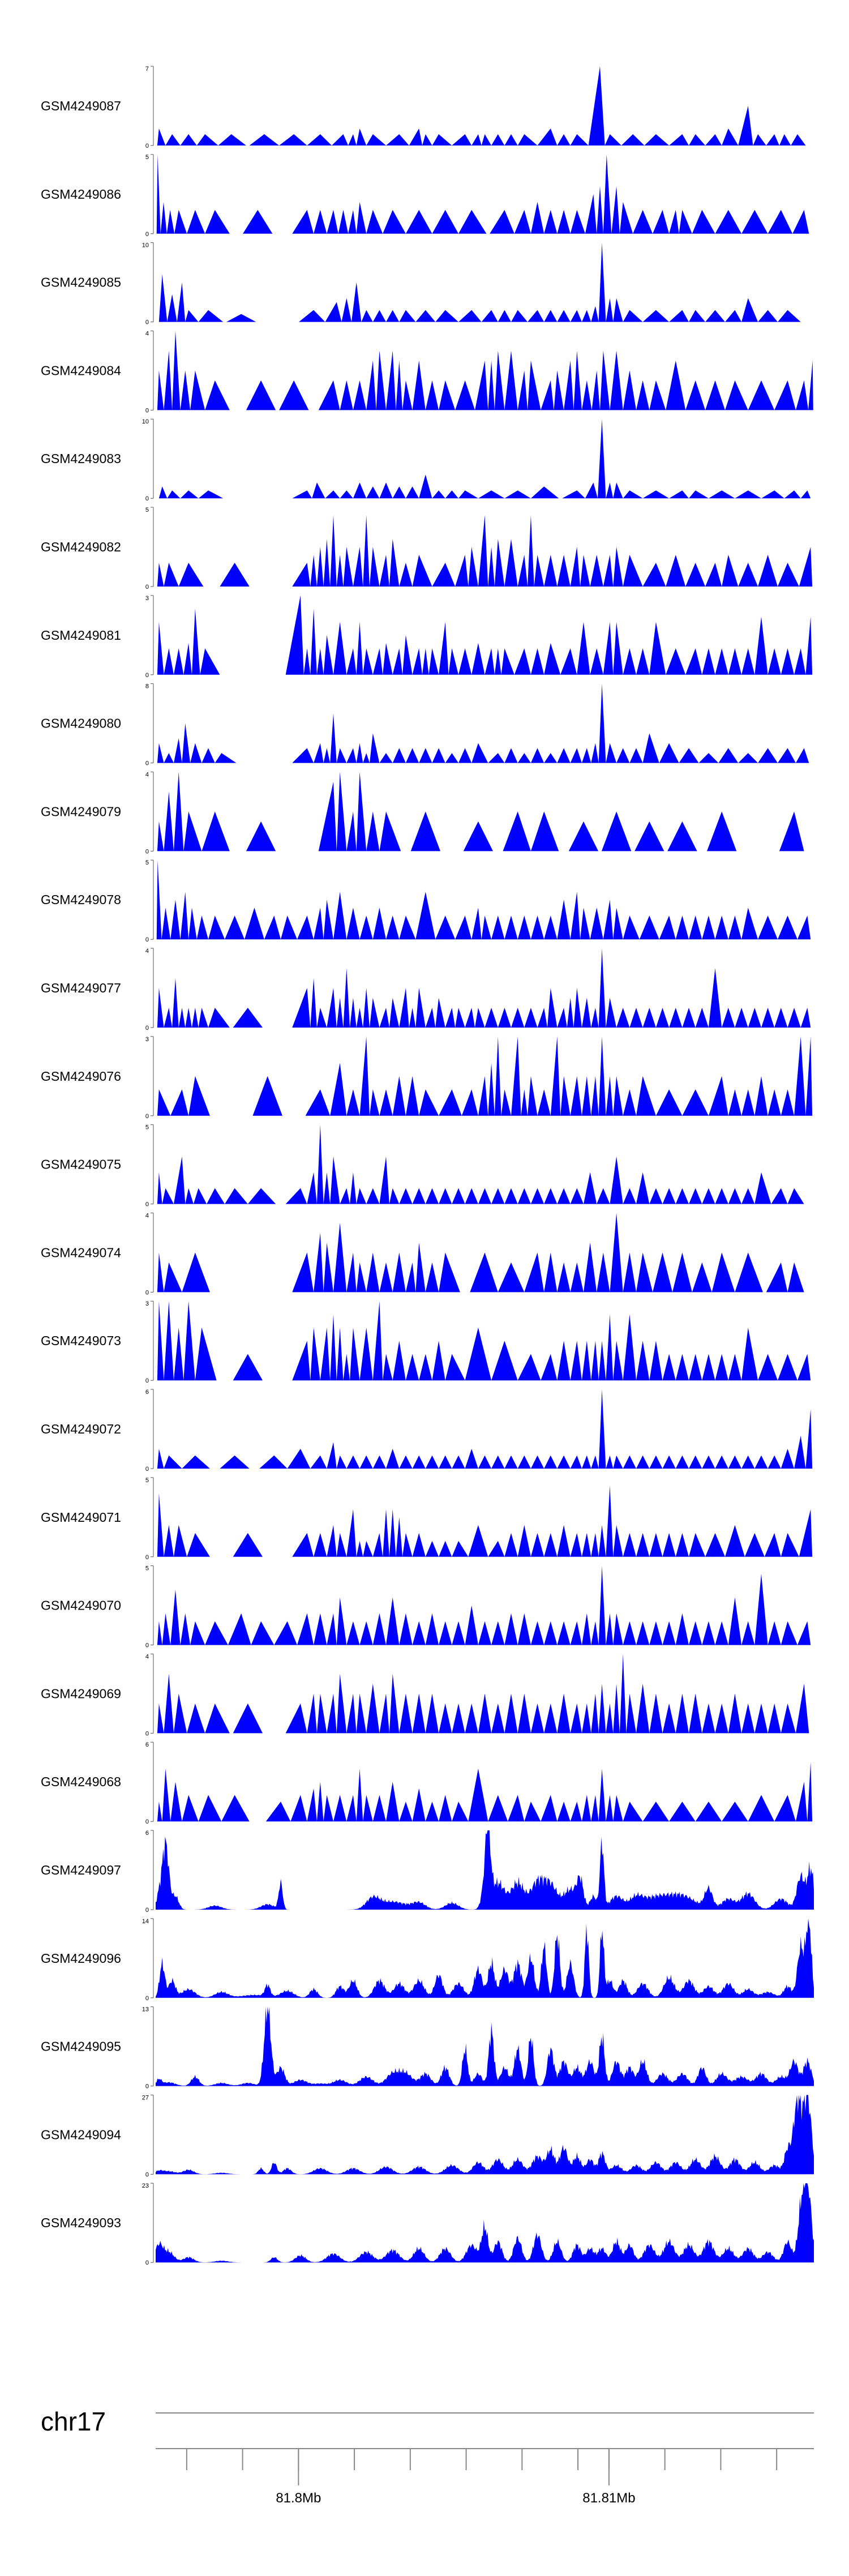  I want to click on y-max-label: 5, so click(147, 1127).